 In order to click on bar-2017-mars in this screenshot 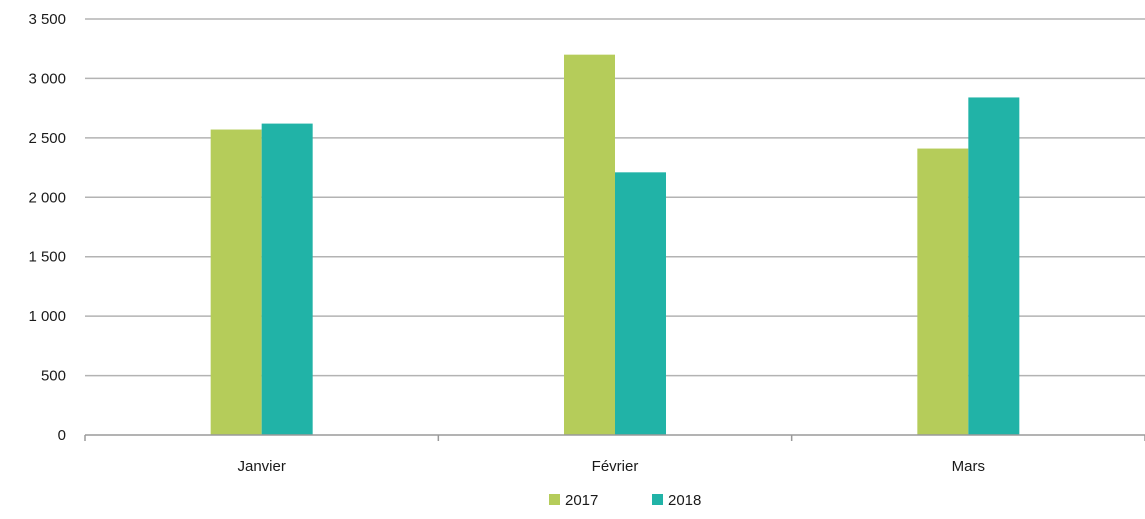, I will do `click(943, 291)`.